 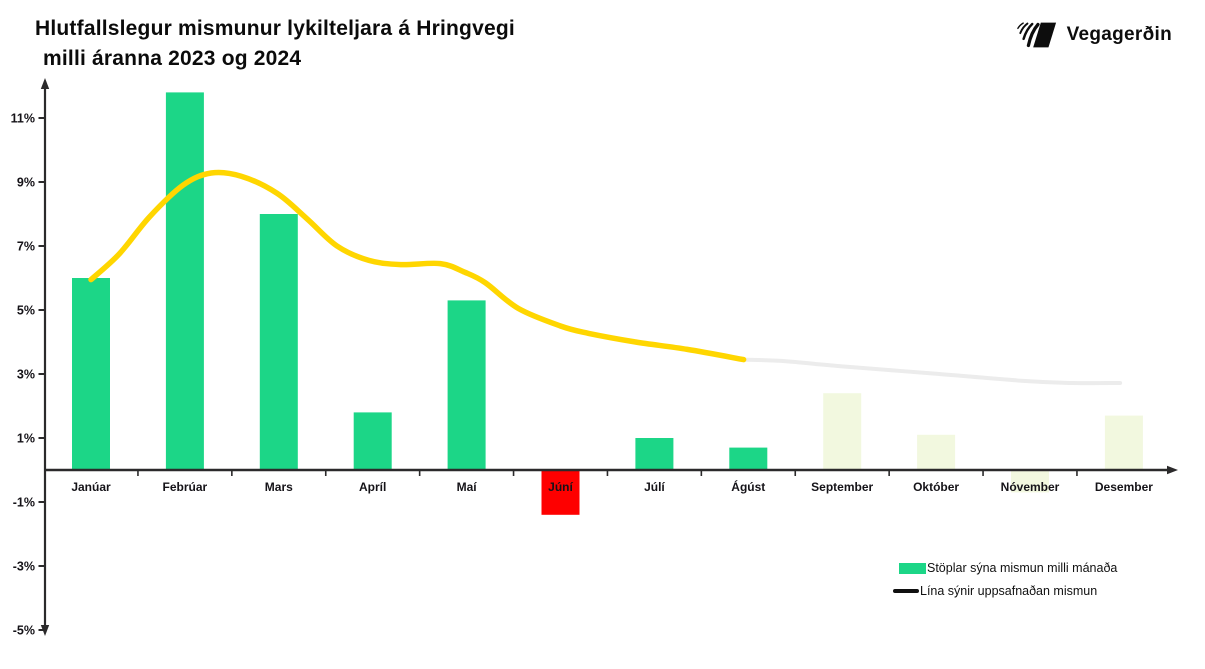 I want to click on legend-line-swatch-icon, so click(x=906, y=591).